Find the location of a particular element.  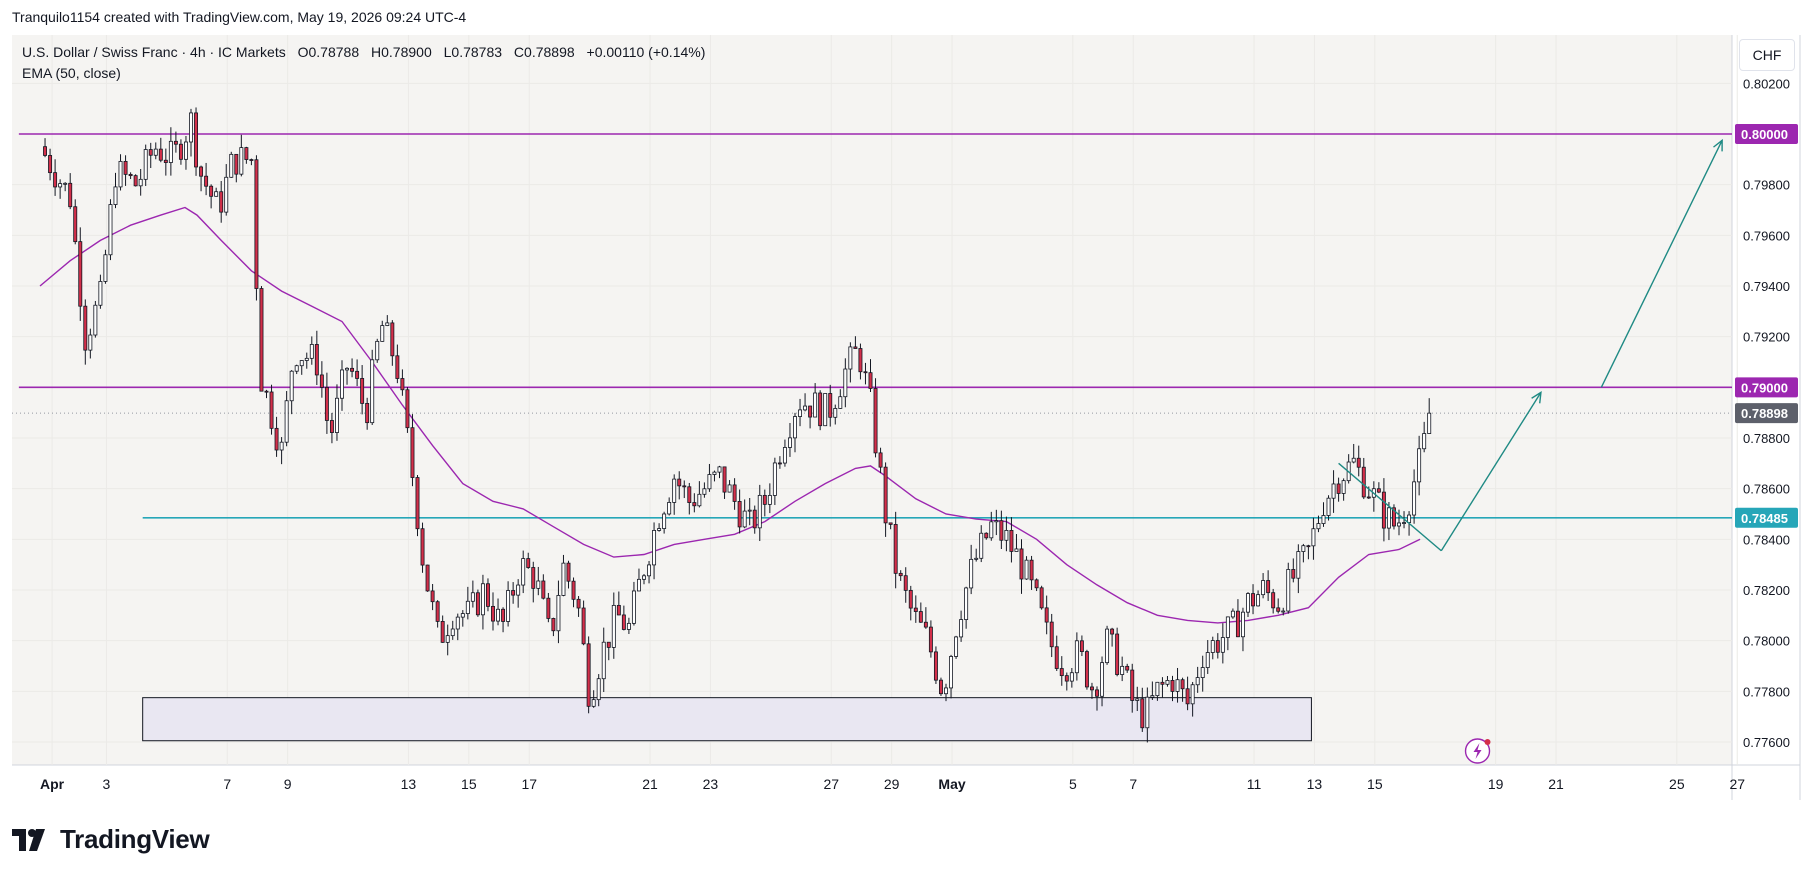

close-label: C is located at coordinates (519, 52).